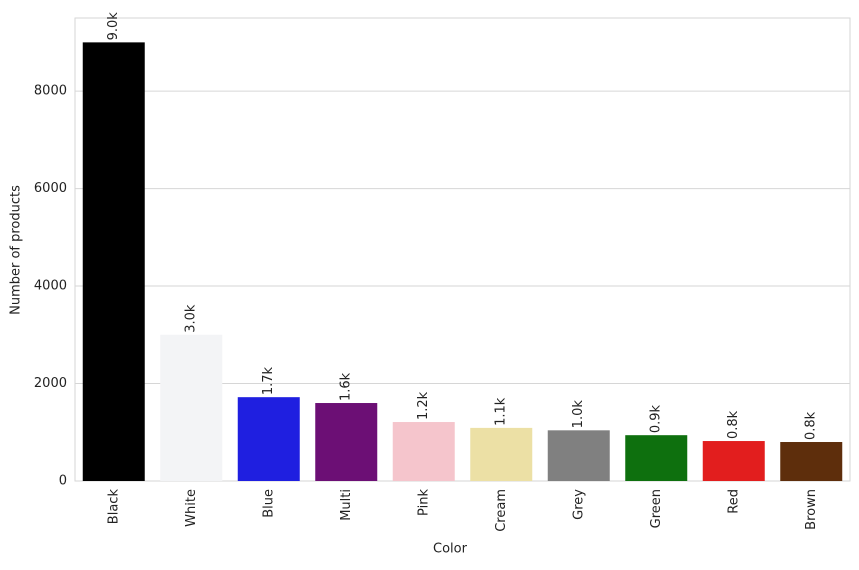 Image resolution: width=859 pixels, height=570 pixels. I want to click on value-label: 1.1k, so click(501, 411).